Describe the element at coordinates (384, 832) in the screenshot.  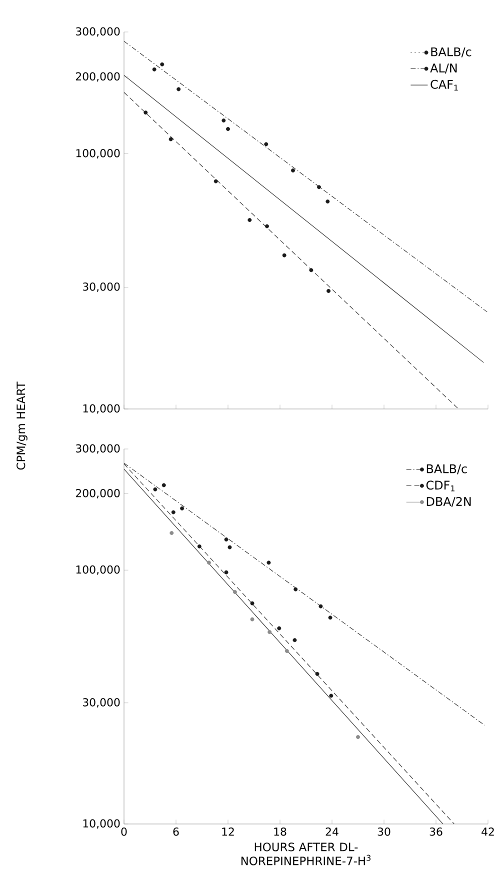
I see `x-tick-label: 30` at that location.